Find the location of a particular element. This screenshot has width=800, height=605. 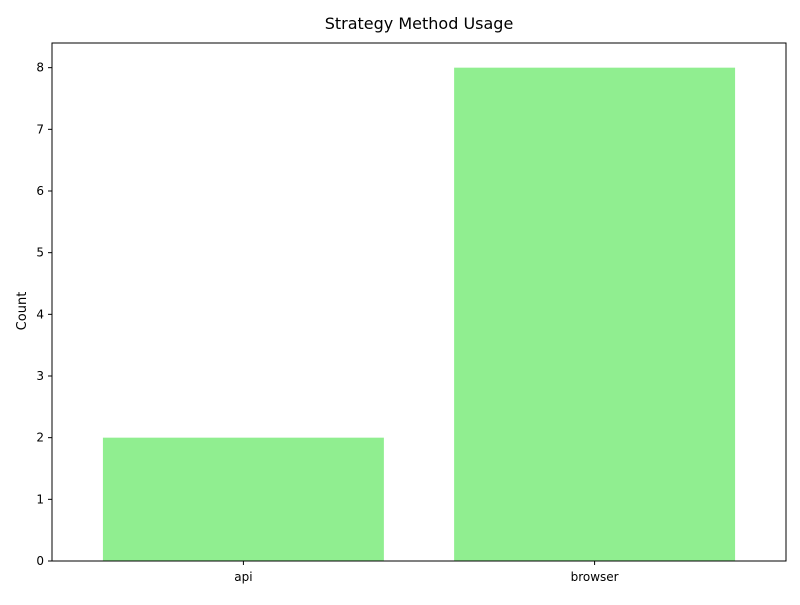

x-tick-label: browser is located at coordinates (595, 577).